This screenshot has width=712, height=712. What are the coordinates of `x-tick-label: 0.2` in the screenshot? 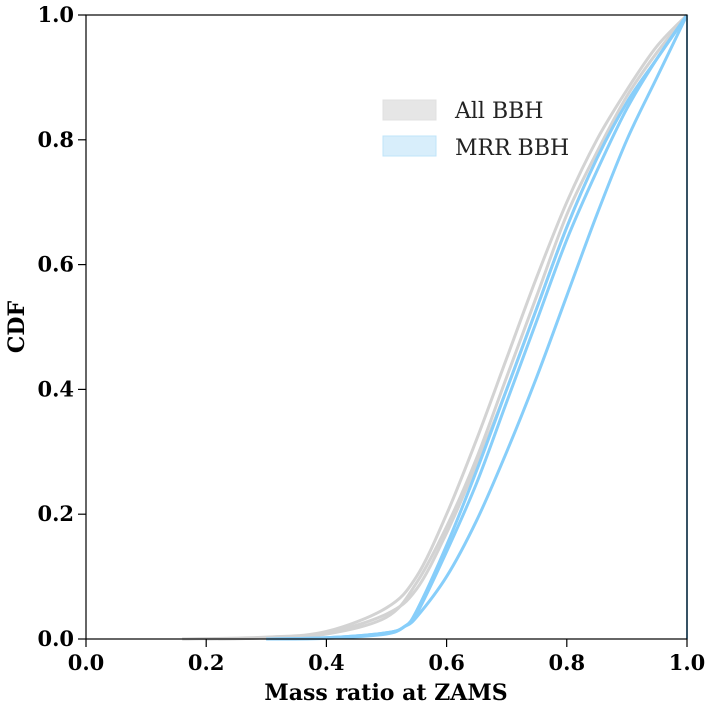 It's located at (206, 662).